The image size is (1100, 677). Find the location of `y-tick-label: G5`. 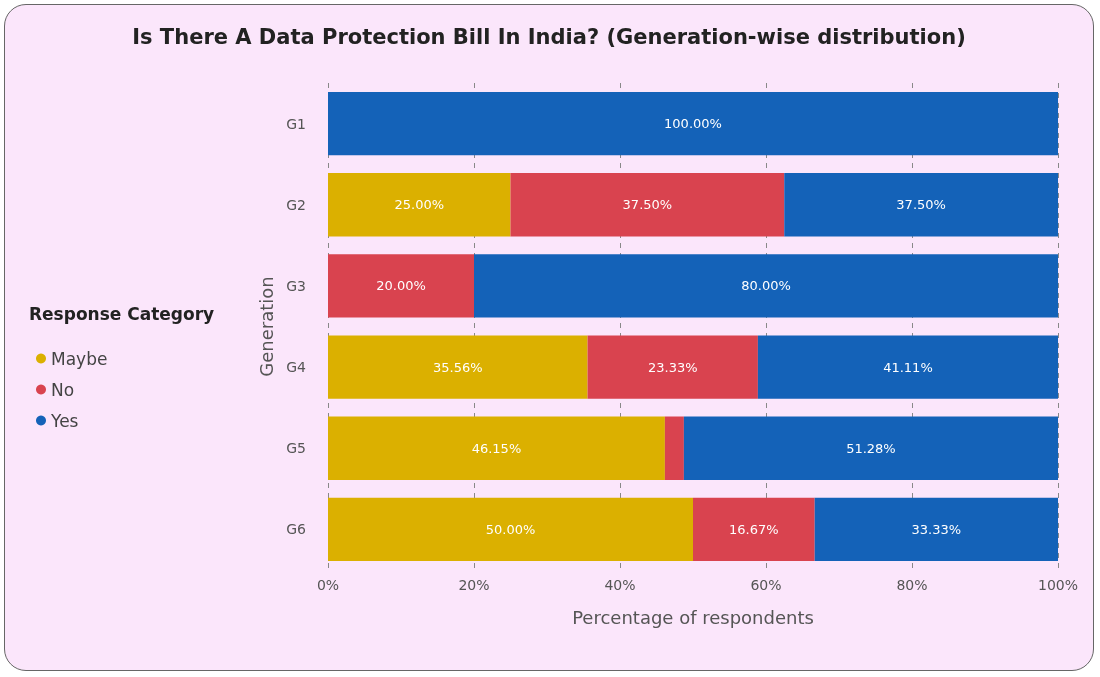

y-tick-label: G5 is located at coordinates (296, 448).